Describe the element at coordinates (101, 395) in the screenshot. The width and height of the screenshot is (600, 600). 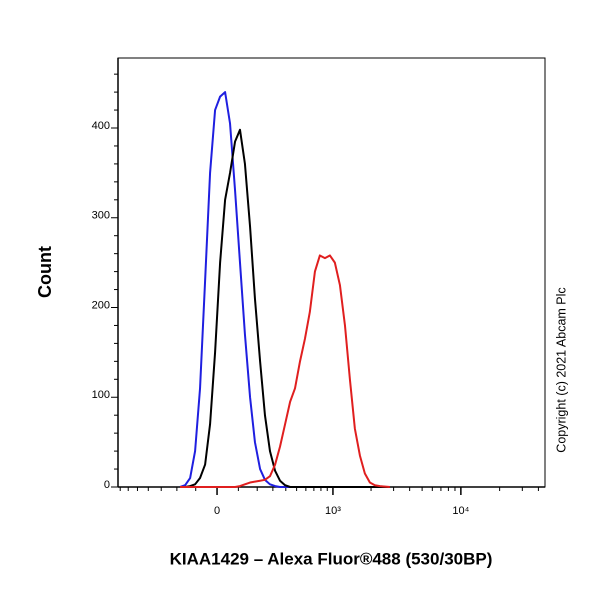
I see `y-tick-label: 100` at that location.